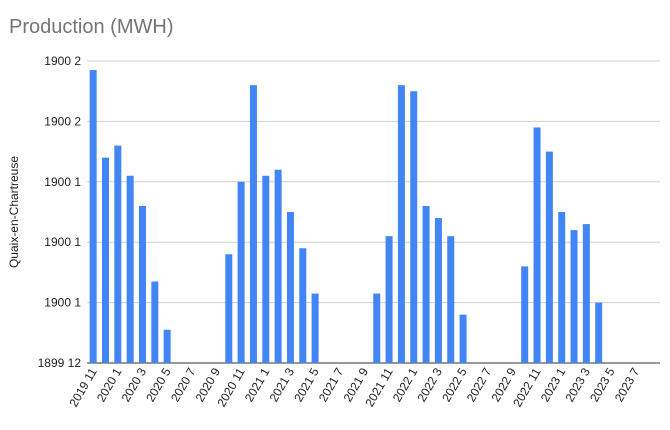  What do you see at coordinates (91, 27) in the screenshot?
I see `chart-title: Production (MWH)` at bounding box center [91, 27].